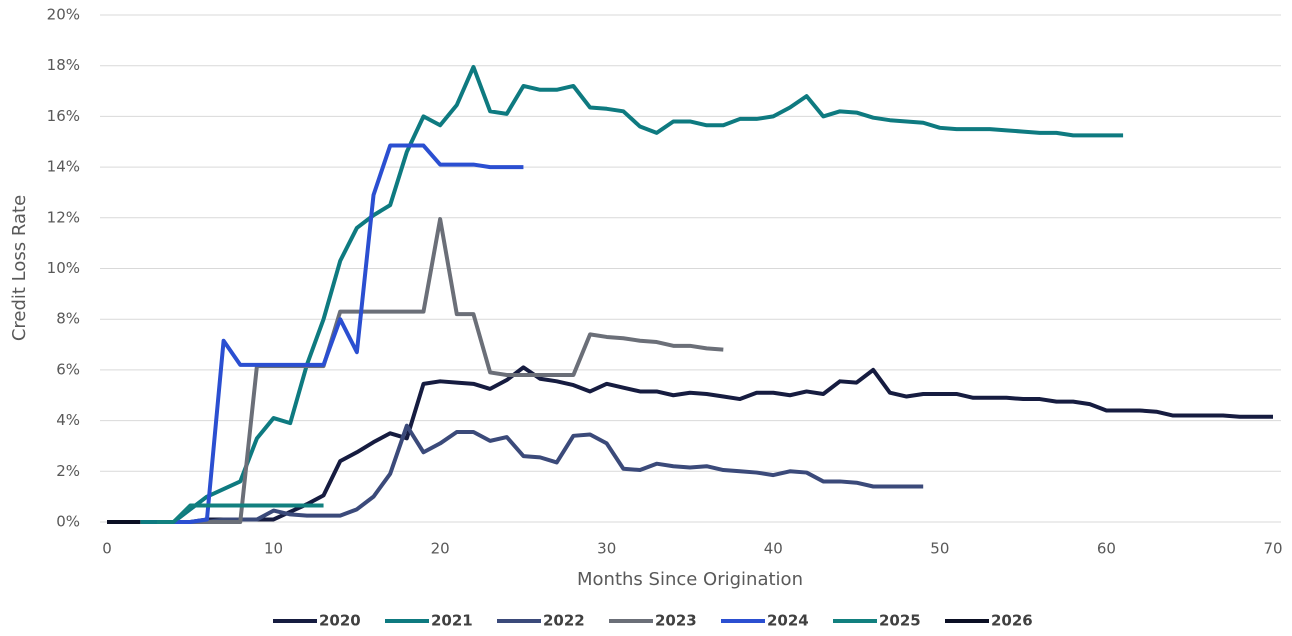 The height and width of the screenshot is (636, 1292). Describe the element at coordinates (68, 522) in the screenshot. I see `y-tick-label: 0%` at that location.